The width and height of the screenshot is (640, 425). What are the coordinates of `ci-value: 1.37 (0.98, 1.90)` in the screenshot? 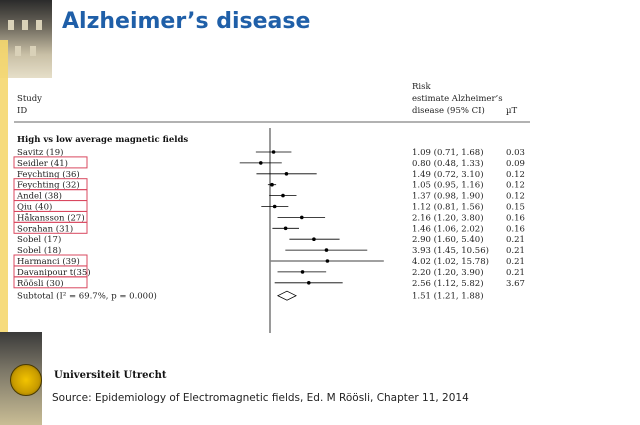 It's located at (448, 196).